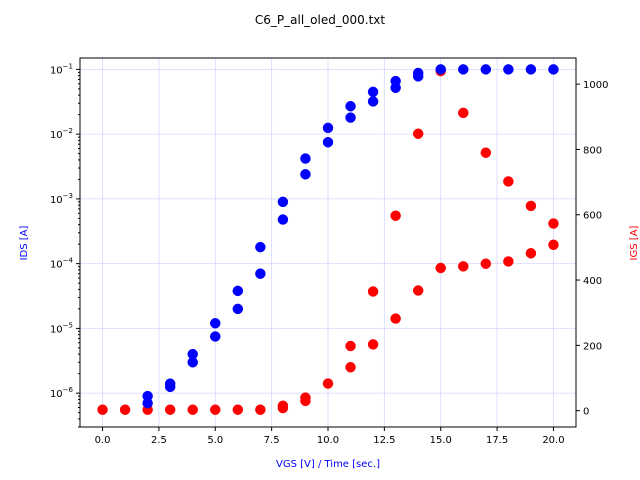 The width and height of the screenshot is (640, 480). What do you see at coordinates (103, 440) in the screenshot?
I see `x-tick-label: 0.0` at bounding box center [103, 440].